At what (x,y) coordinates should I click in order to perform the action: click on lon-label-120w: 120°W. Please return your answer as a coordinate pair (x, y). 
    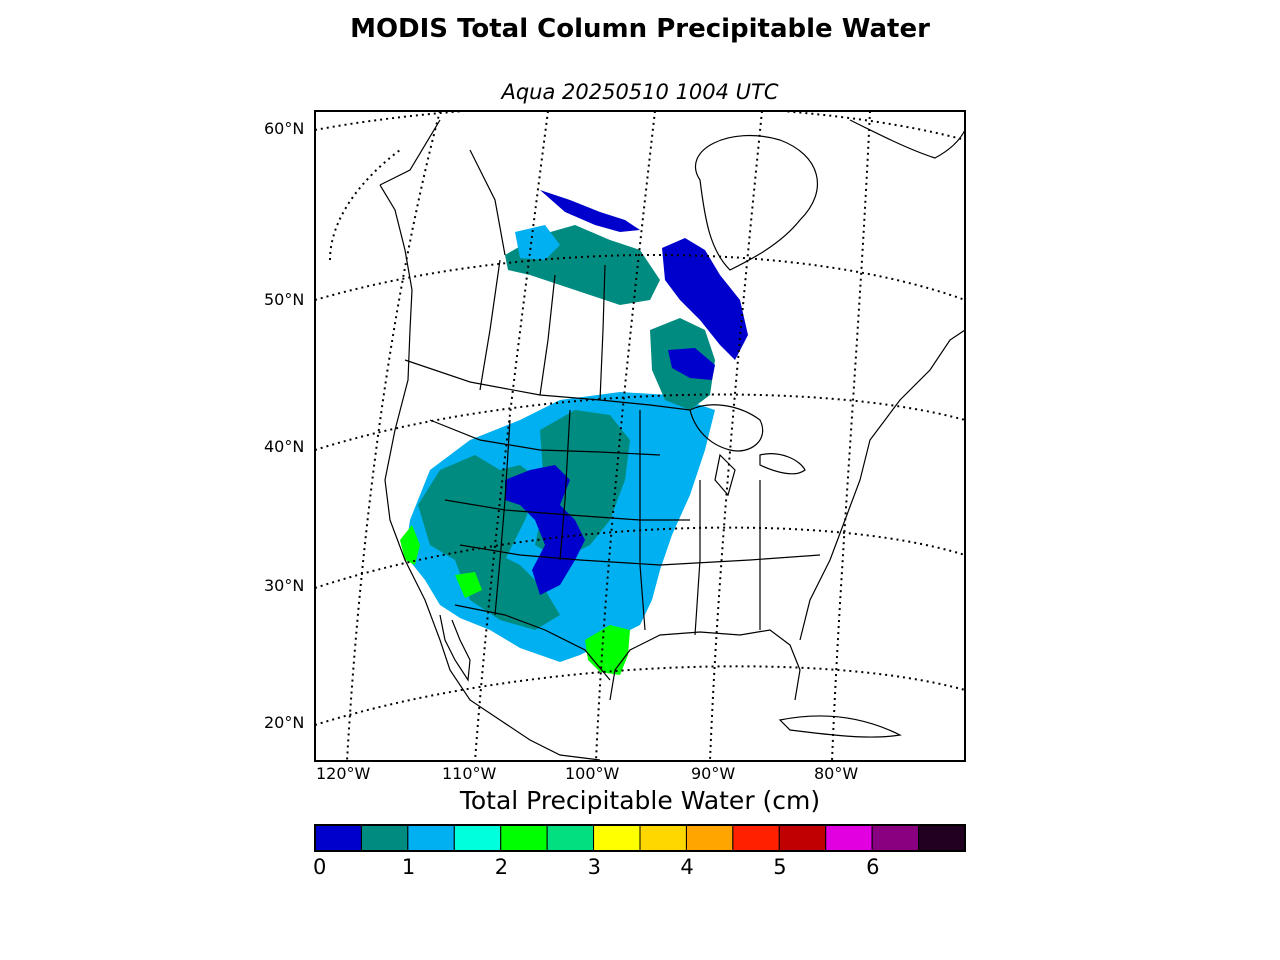
    Looking at the image, I should click on (343, 773).